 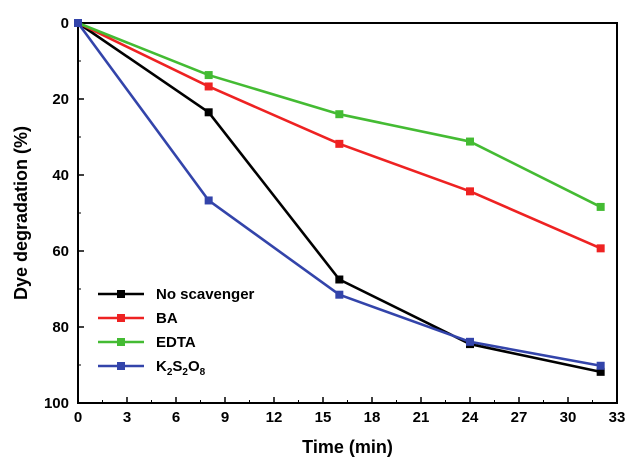 What do you see at coordinates (347, 447) in the screenshot?
I see `x-axis-title: Time (min)` at bounding box center [347, 447].